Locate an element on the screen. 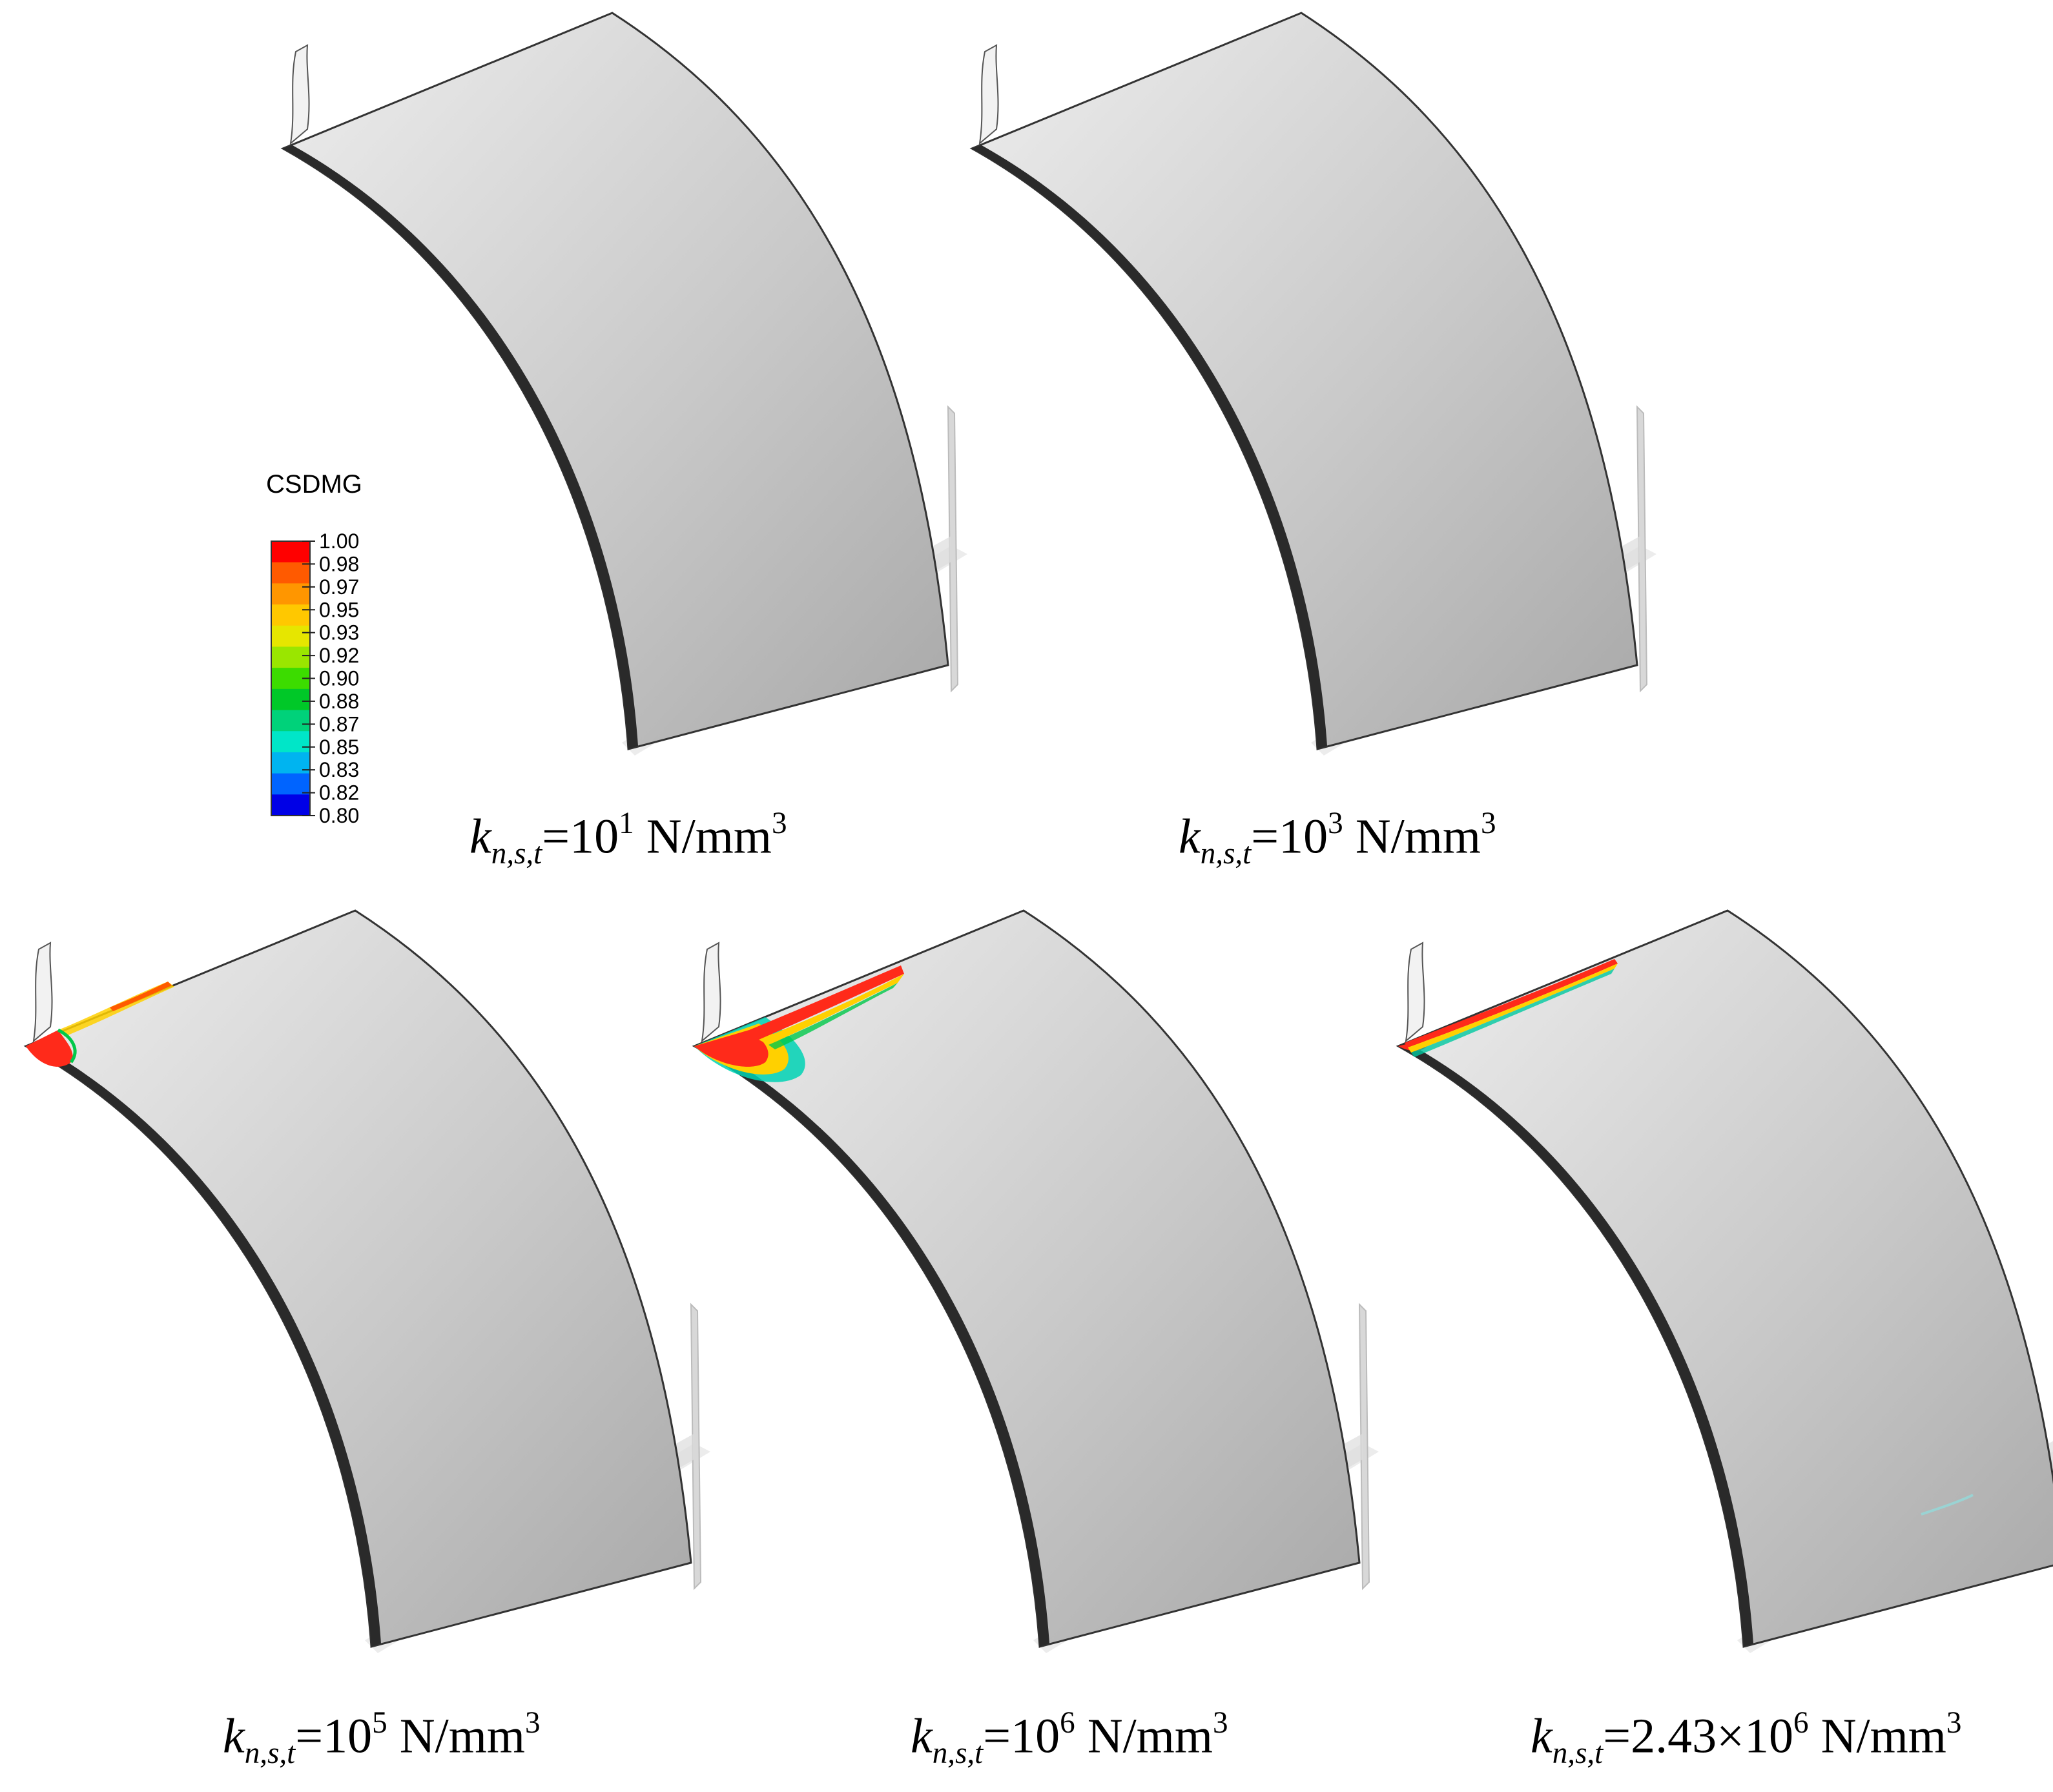  legend-tick-label: 1.00 is located at coordinates (339, 541).